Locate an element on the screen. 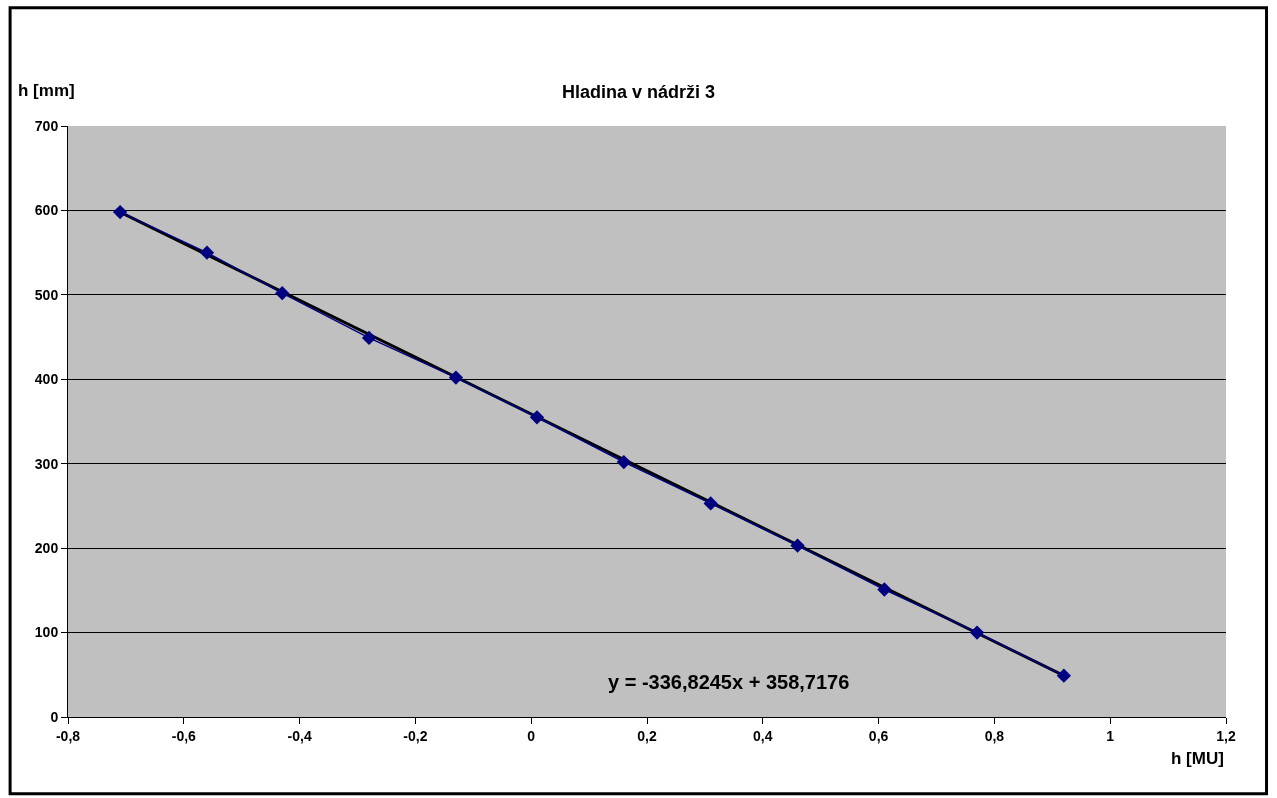  x-tick-label: 1 is located at coordinates (1110, 735).